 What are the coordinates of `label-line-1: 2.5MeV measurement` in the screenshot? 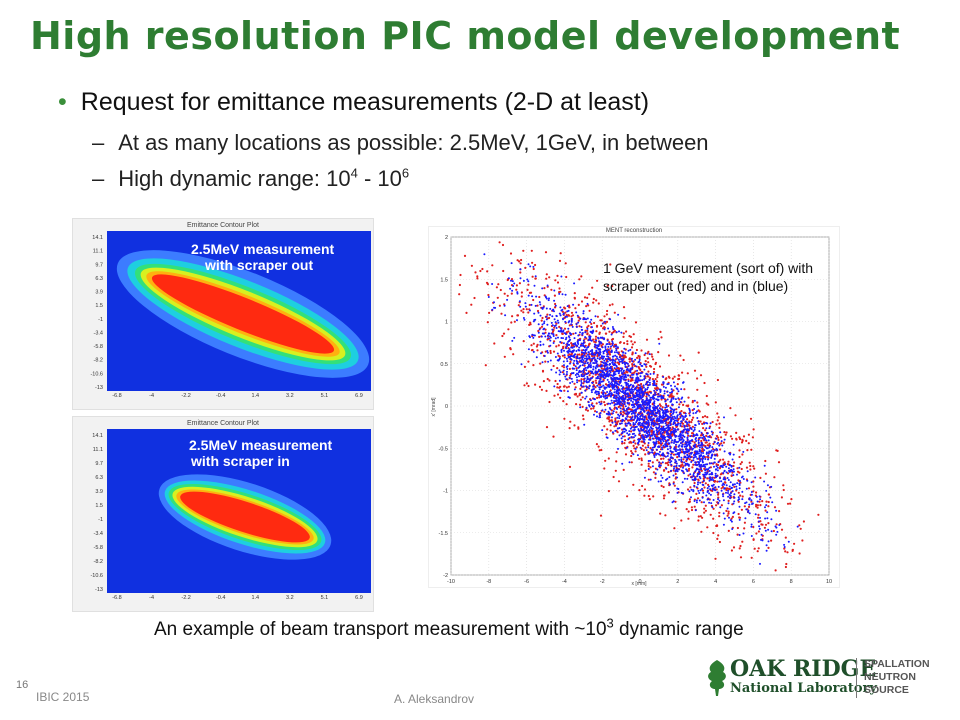 It's located at (263, 249).